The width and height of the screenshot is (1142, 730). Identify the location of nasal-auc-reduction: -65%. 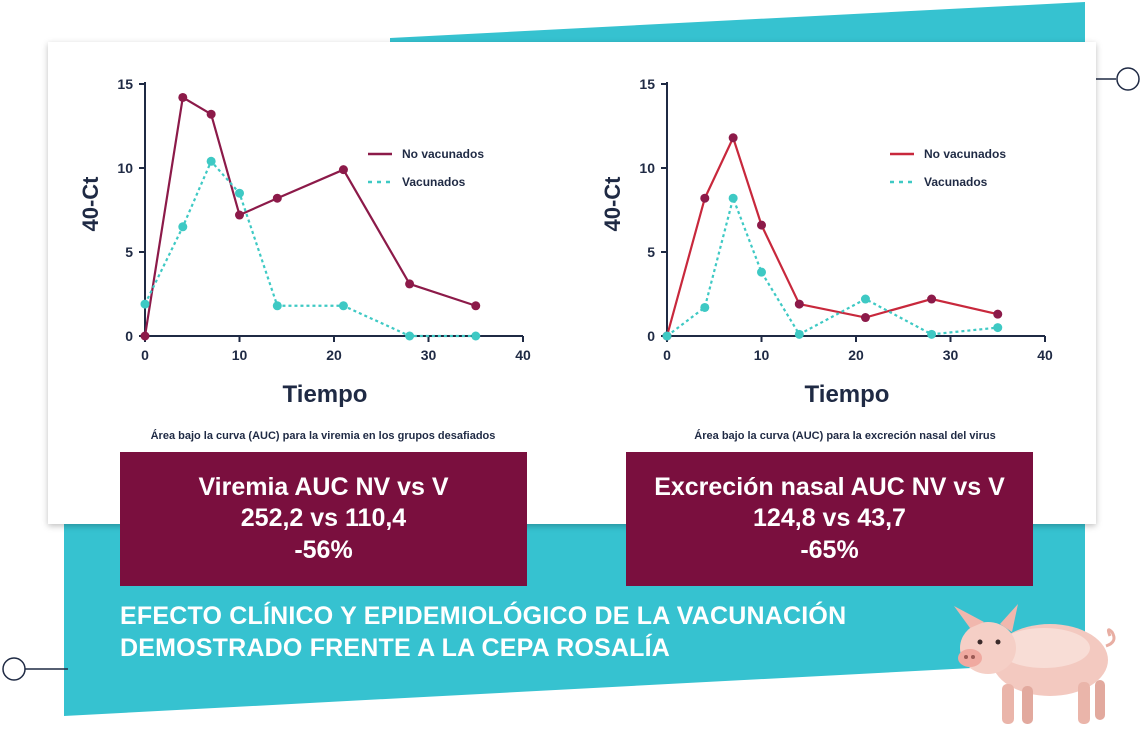
(829, 549).